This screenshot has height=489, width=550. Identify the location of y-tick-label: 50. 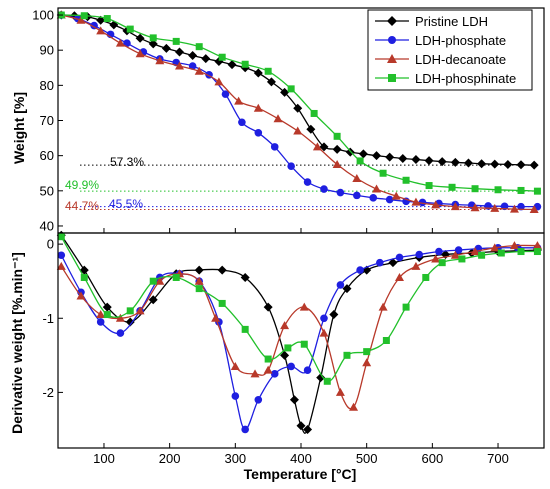
(47, 190).